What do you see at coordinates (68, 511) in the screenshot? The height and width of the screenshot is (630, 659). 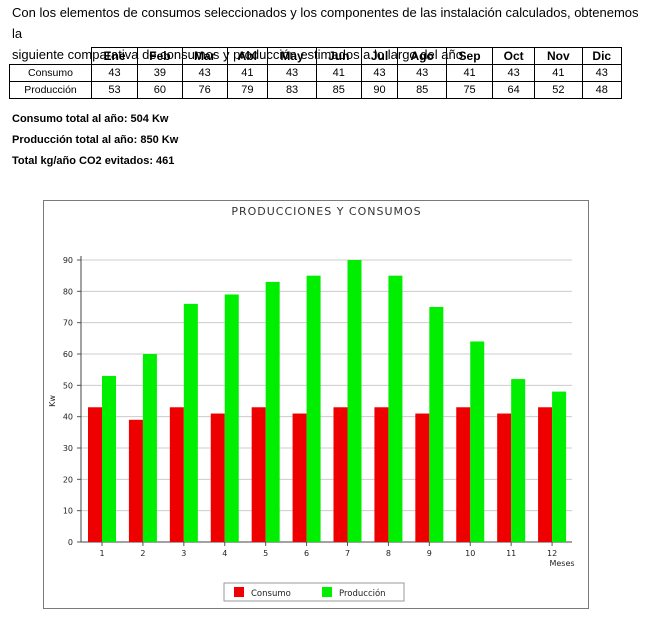 I see `y-tick-label: 10` at bounding box center [68, 511].